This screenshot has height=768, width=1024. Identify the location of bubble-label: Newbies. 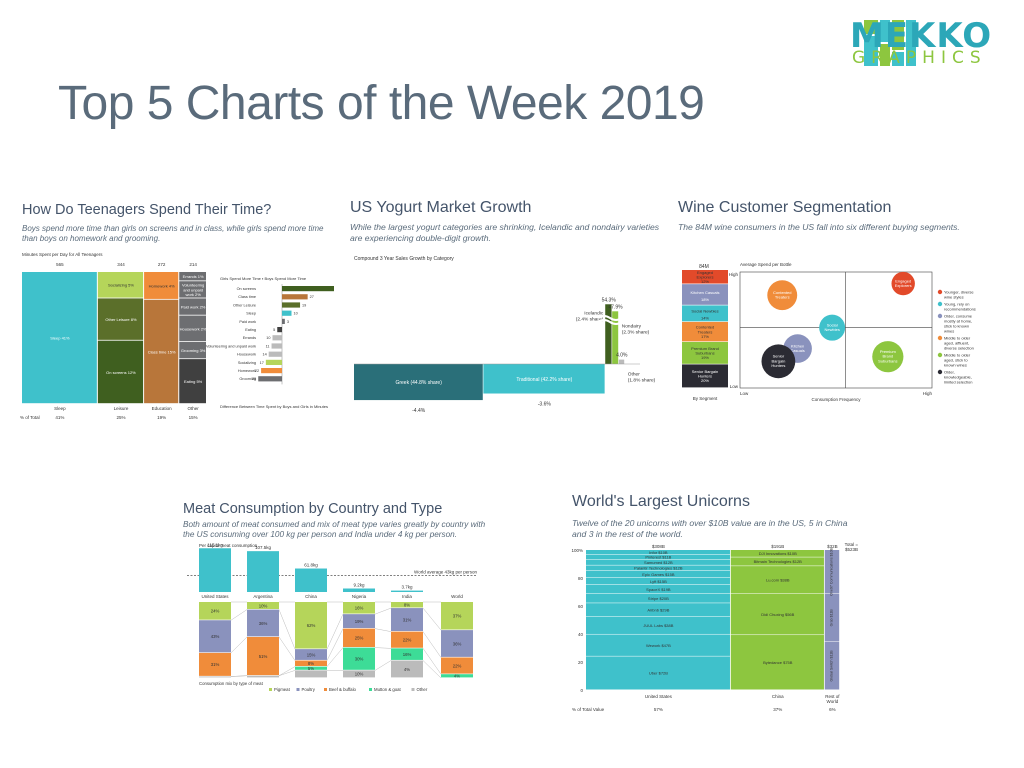
(831, 329).